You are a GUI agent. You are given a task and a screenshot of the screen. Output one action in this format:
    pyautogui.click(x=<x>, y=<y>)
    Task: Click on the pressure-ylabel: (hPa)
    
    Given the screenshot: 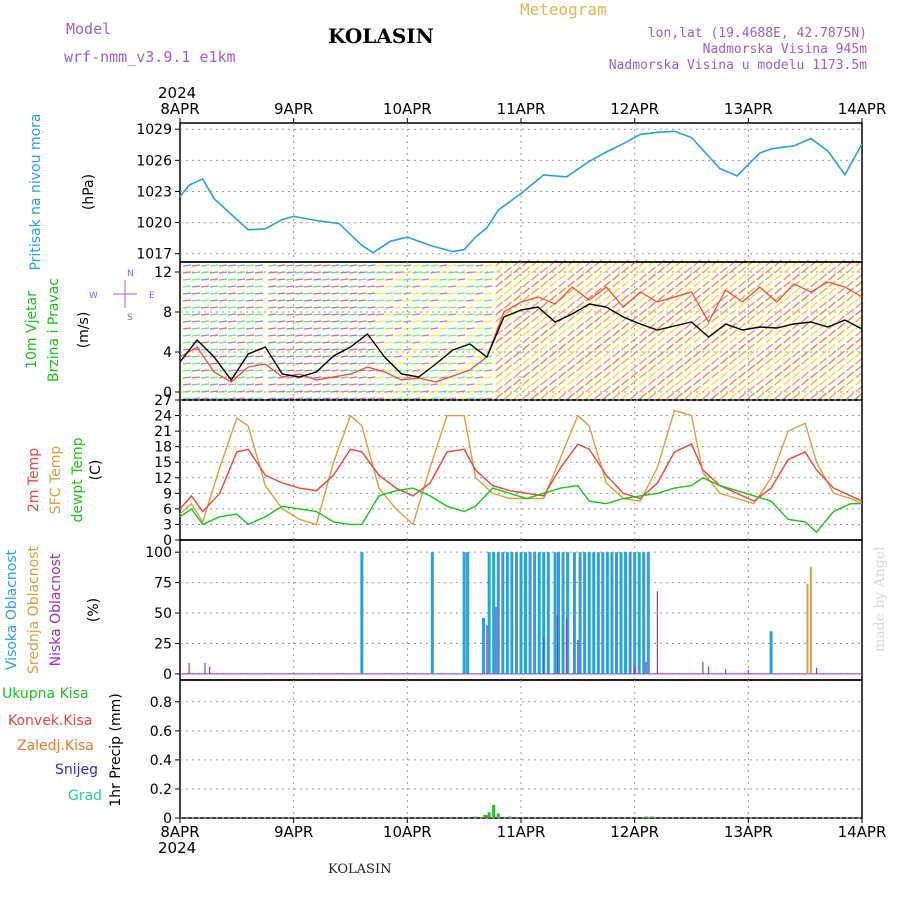 What is the action you would take?
    pyautogui.click(x=89, y=192)
    